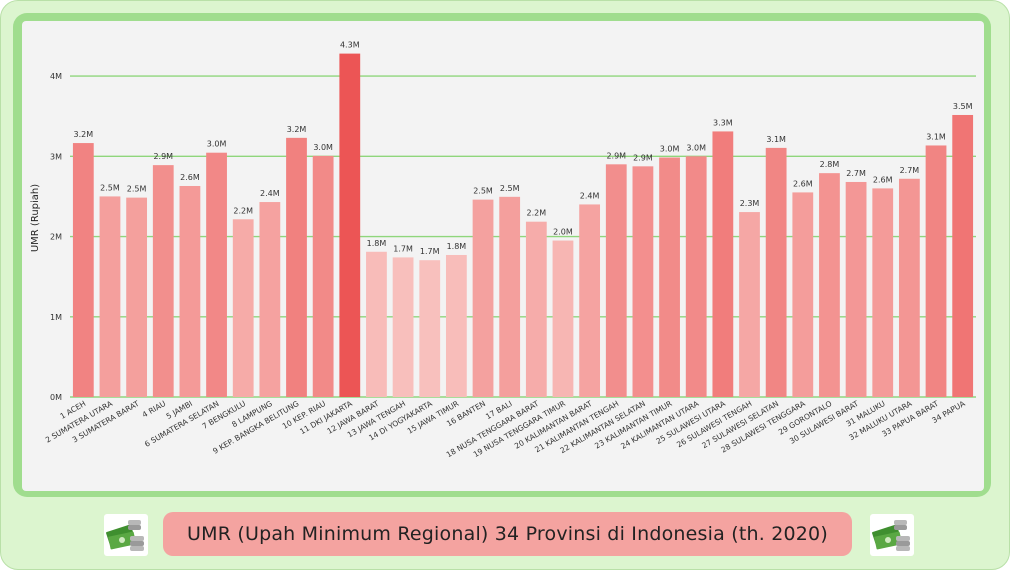  Describe the element at coordinates (35, 218) in the screenshot. I see `y-axis-label: UMR (Rupiah)` at that location.